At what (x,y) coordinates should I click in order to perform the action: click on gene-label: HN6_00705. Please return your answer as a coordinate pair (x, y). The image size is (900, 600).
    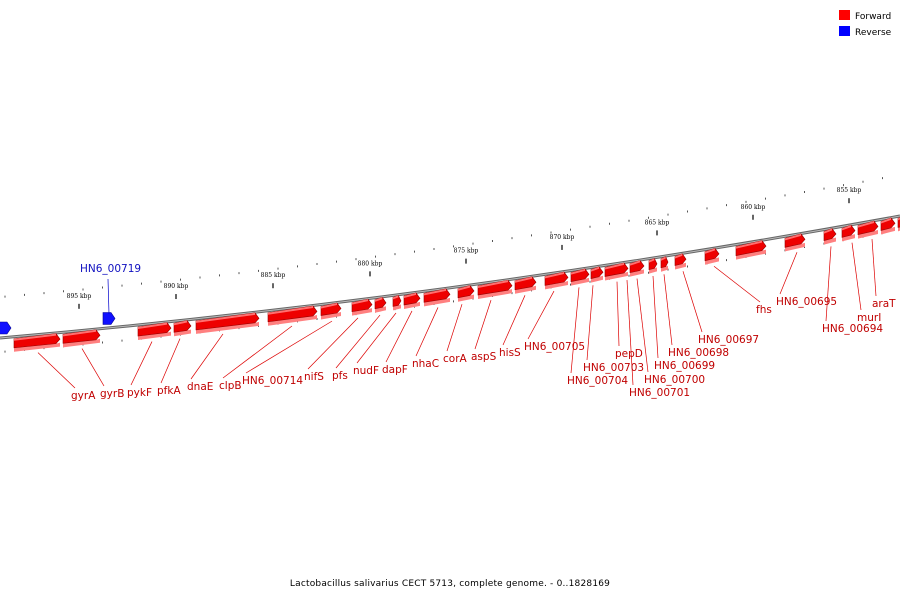
    Looking at the image, I should click on (554, 347).